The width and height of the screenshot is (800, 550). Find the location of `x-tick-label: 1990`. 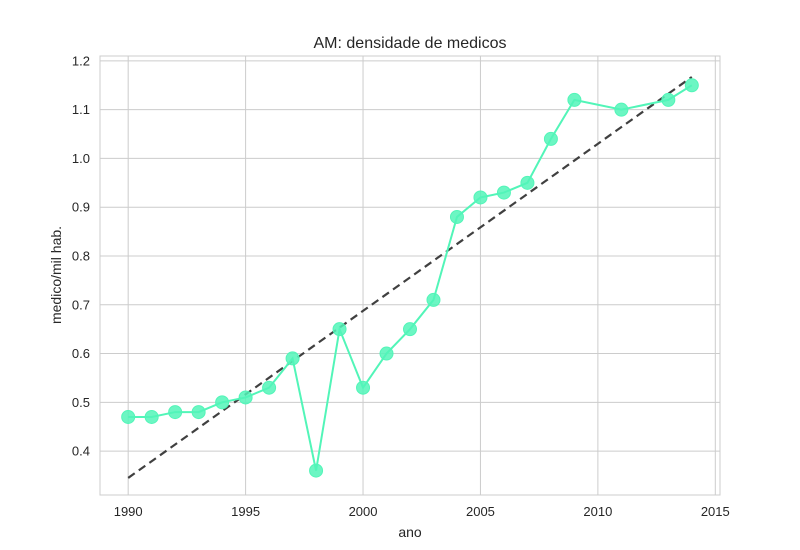

x-tick-label: 1990 is located at coordinates (128, 511).